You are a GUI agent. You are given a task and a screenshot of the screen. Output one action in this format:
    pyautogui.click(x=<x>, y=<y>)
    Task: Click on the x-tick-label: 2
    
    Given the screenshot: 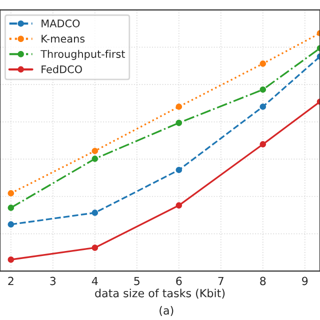 What is the action you would take?
    pyautogui.click(x=11, y=281)
    